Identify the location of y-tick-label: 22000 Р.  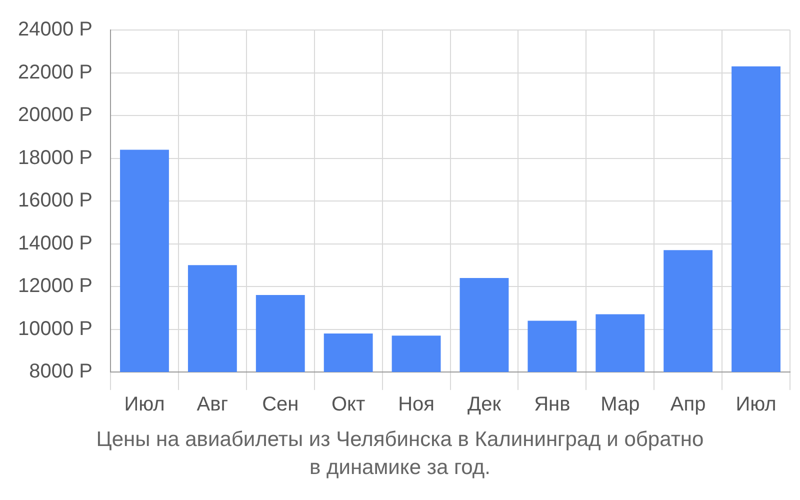
(55, 72).